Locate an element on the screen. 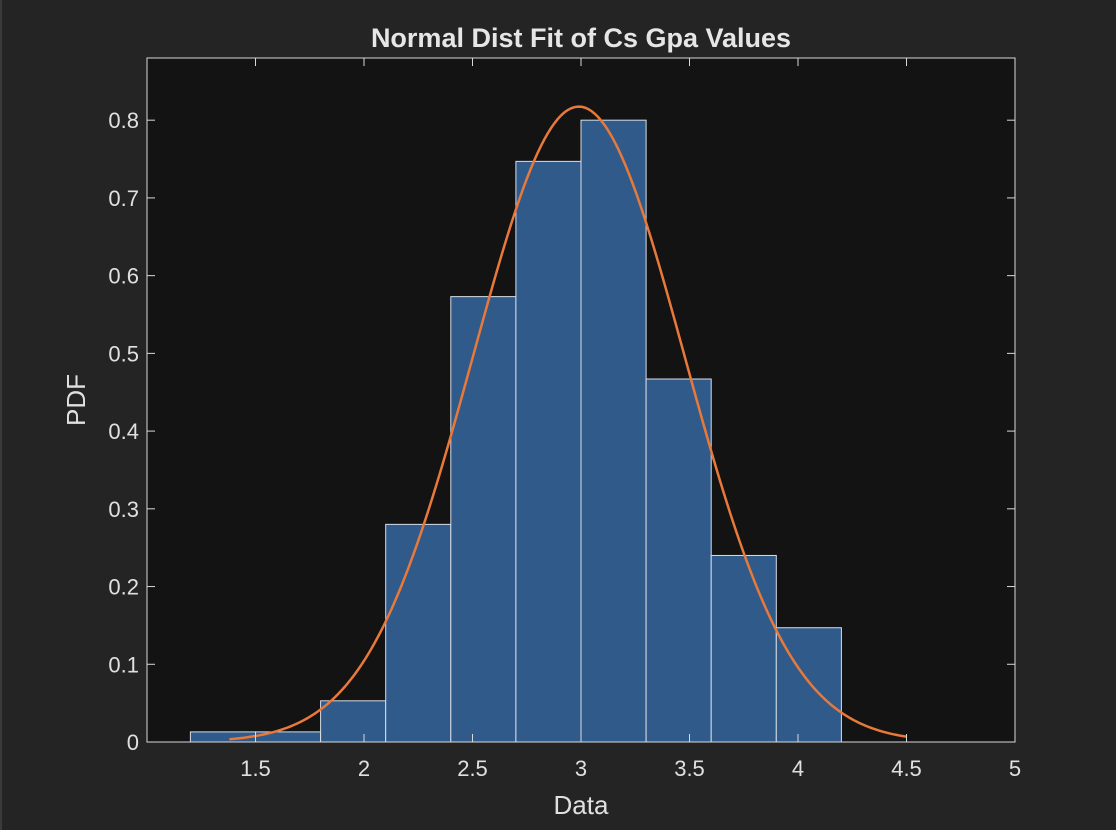 The height and width of the screenshot is (830, 1116). y-tick-label: 0.4 is located at coordinates (123, 431).